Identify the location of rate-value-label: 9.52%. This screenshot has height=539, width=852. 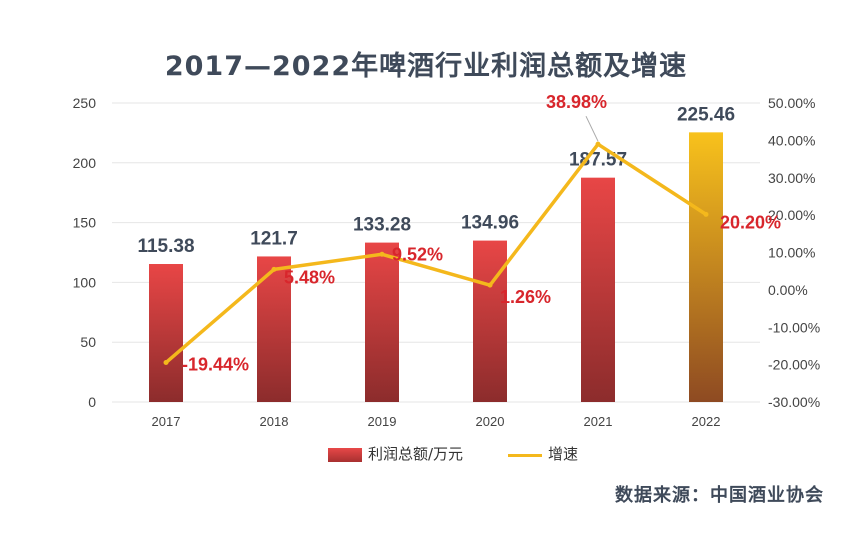
(417, 254).